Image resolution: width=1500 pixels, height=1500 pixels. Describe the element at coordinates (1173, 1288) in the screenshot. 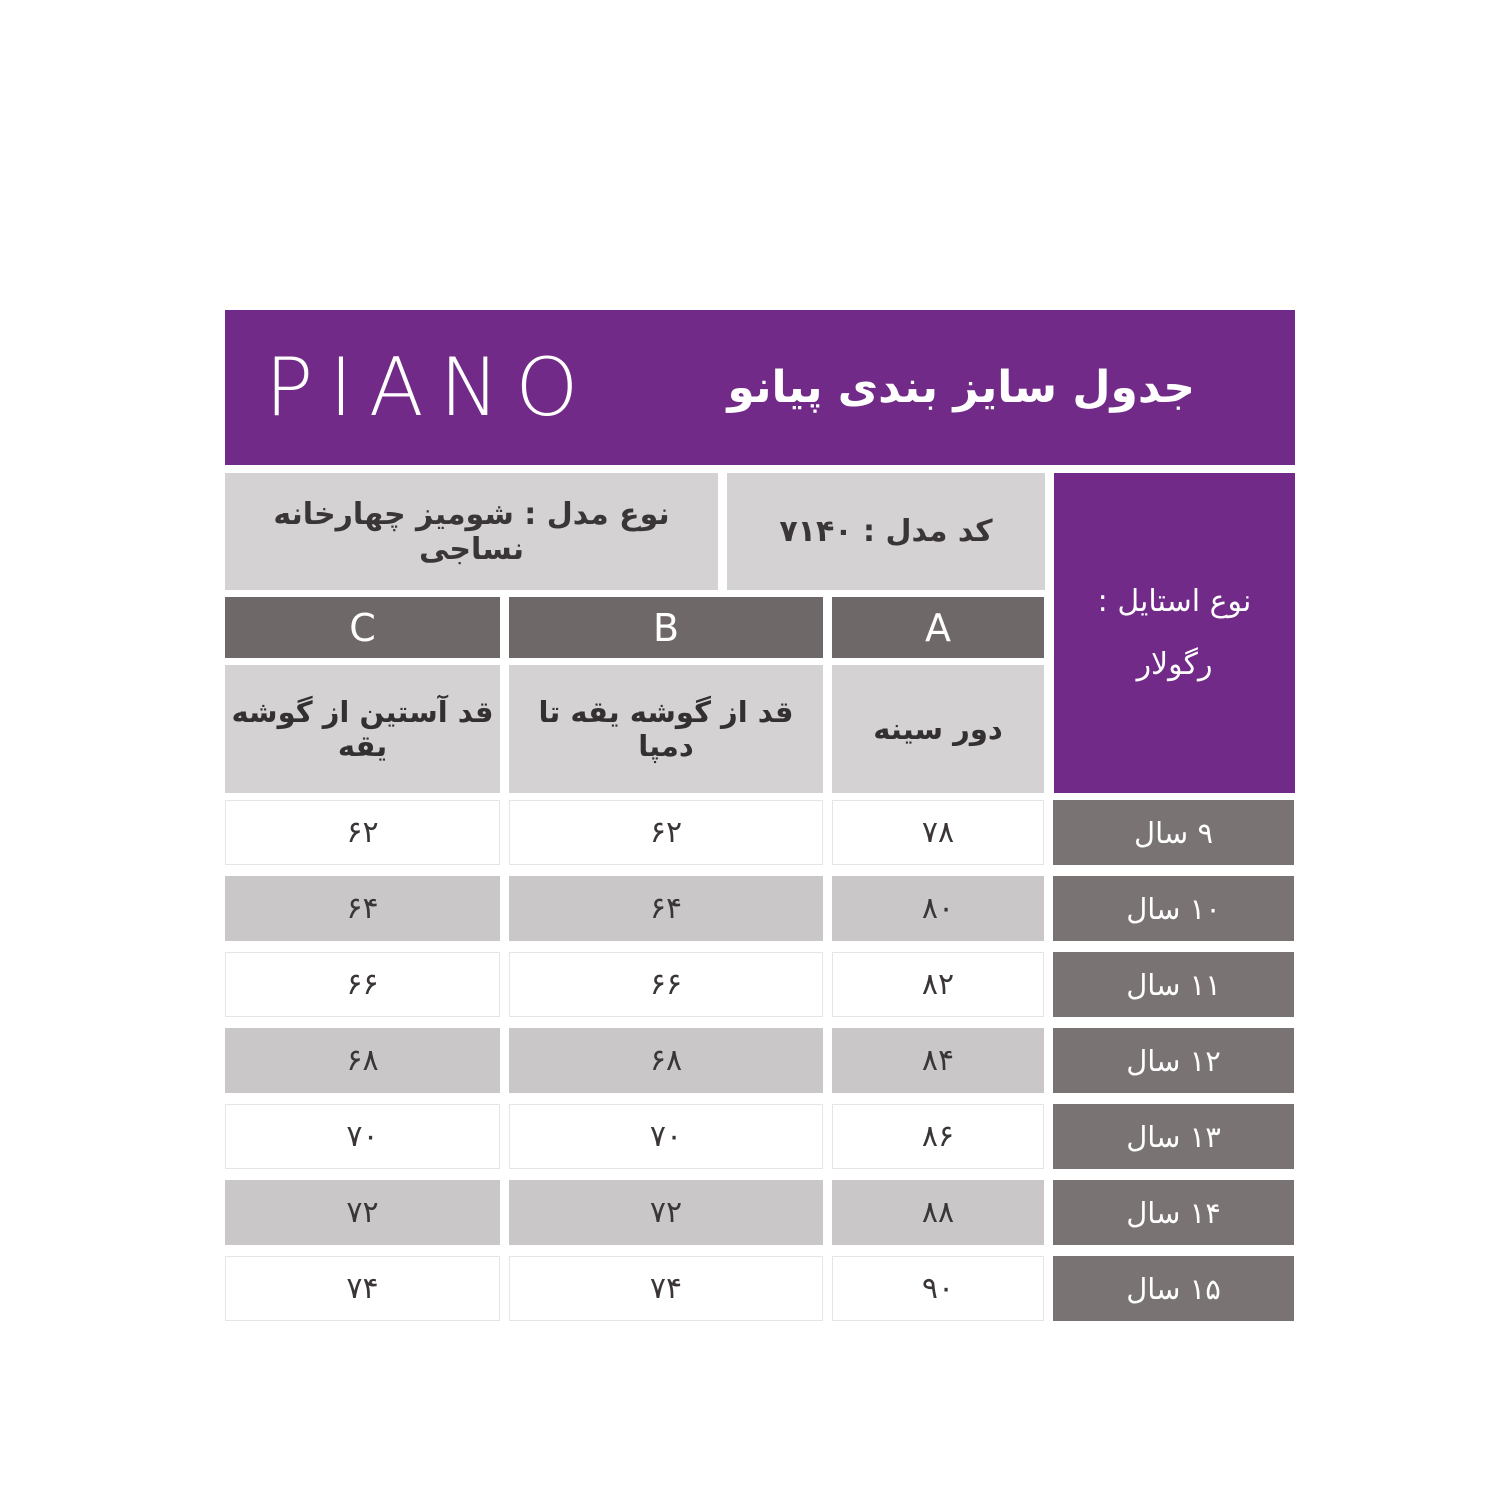

I see `age-label: ۱۵ سال` at that location.